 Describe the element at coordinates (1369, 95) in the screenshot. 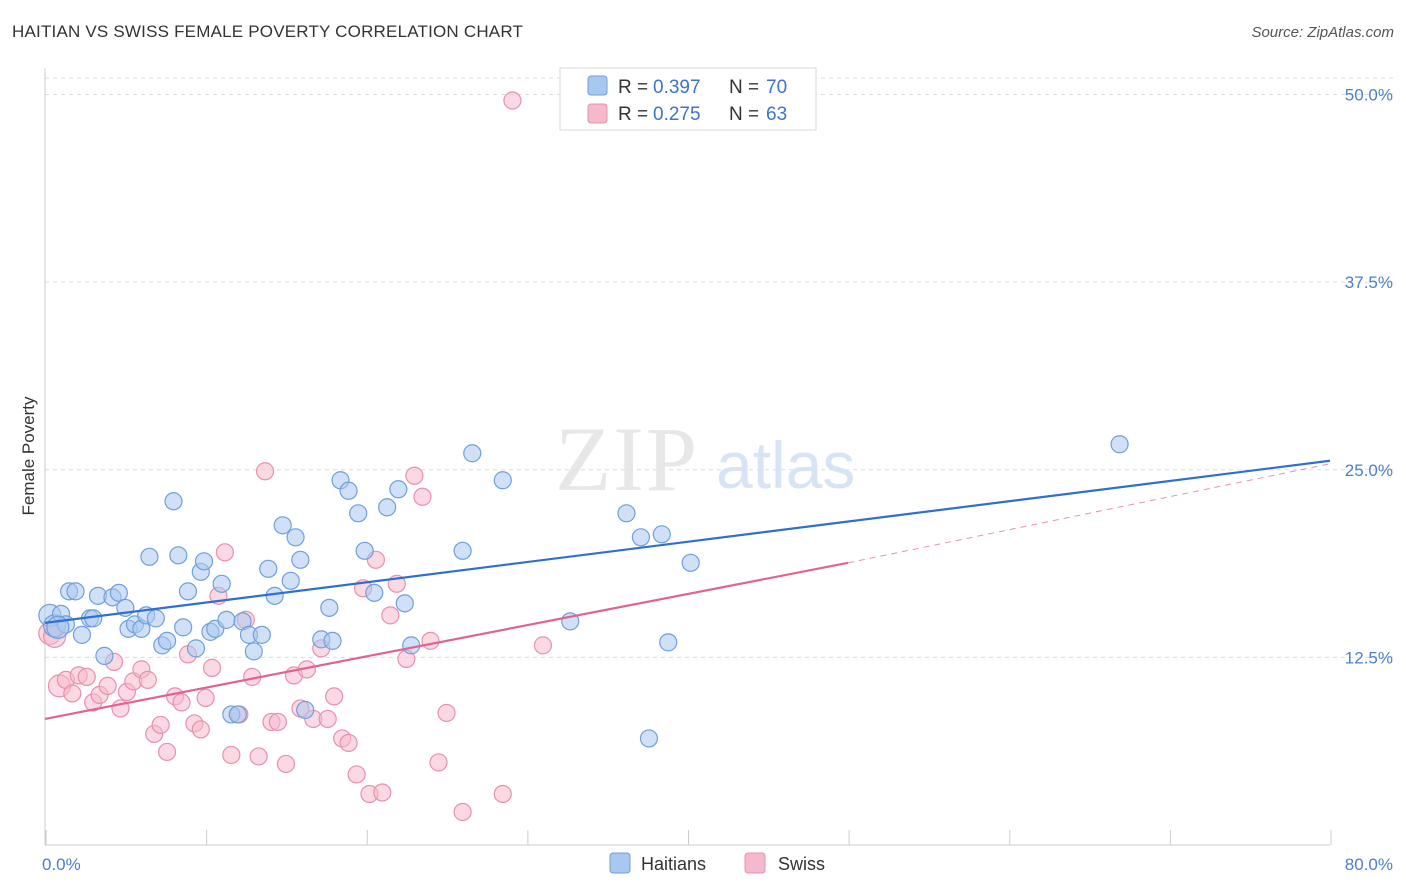

I see `y-tick-label: 50.0%` at that location.